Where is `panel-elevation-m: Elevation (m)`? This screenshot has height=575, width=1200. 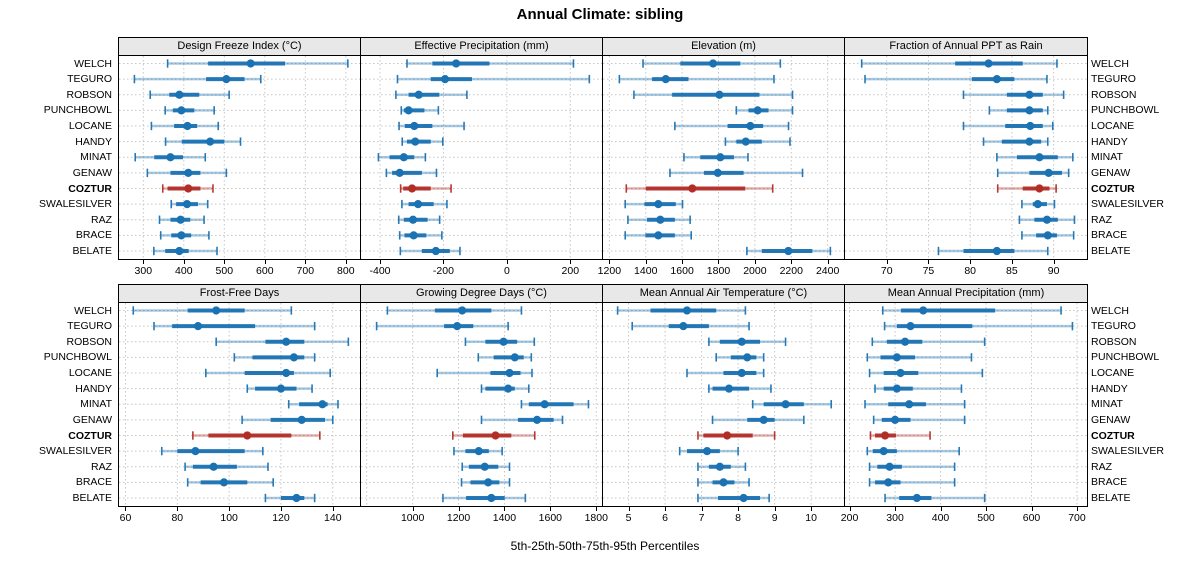
panel-elevation-m: Elevation (m) is located at coordinates (723, 148).